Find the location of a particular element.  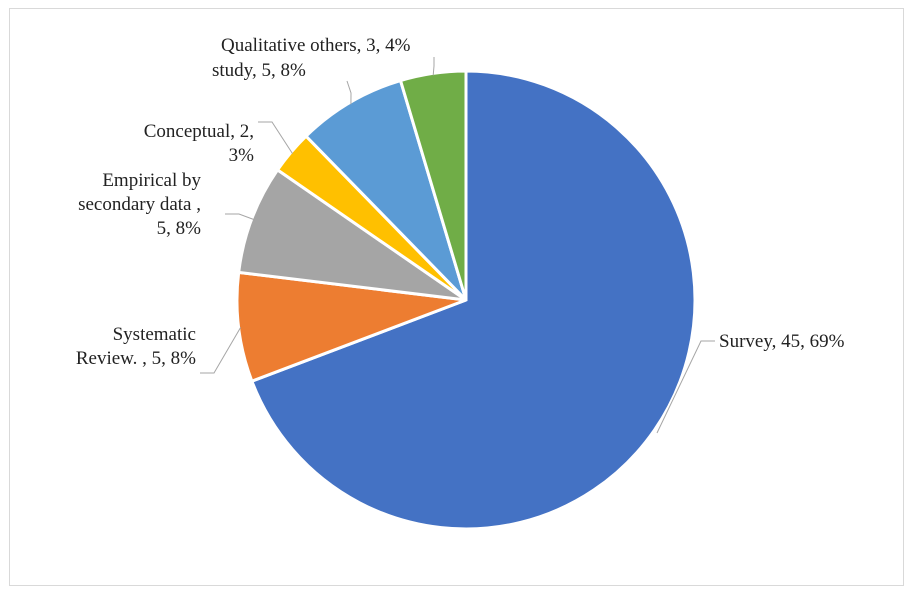

data-label-0: Survey, 45, 69% is located at coordinates (782, 341).